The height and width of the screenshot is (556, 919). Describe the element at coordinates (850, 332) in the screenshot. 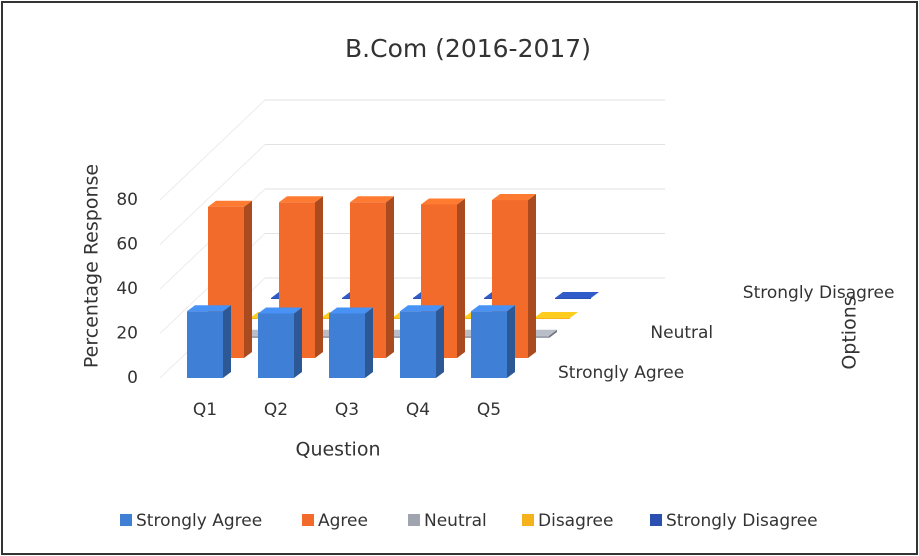

I see `z-axis-title: Options` at that location.